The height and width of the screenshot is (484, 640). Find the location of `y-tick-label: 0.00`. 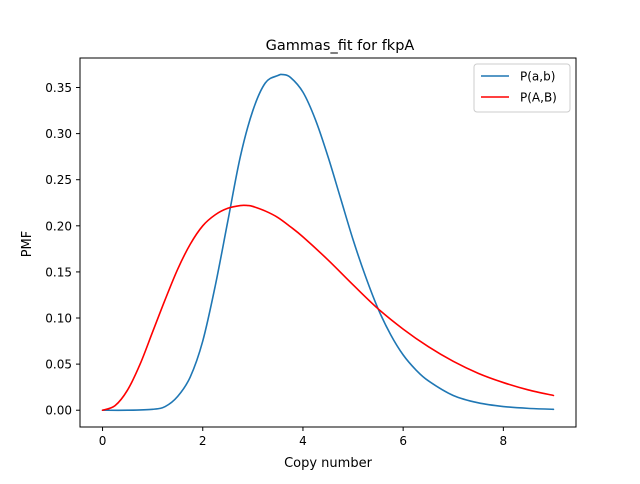

y-tick-label: 0.00 is located at coordinates (58, 411).